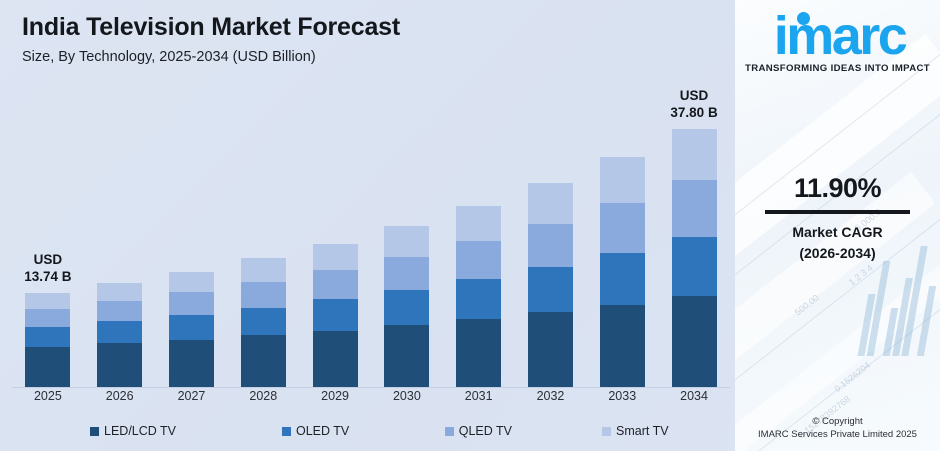 This screenshot has width=940, height=451. What do you see at coordinates (837, 218) in the screenshot?
I see `cagr-block: 11.90% Market CAGR (2026-2034)` at bounding box center [837, 218].